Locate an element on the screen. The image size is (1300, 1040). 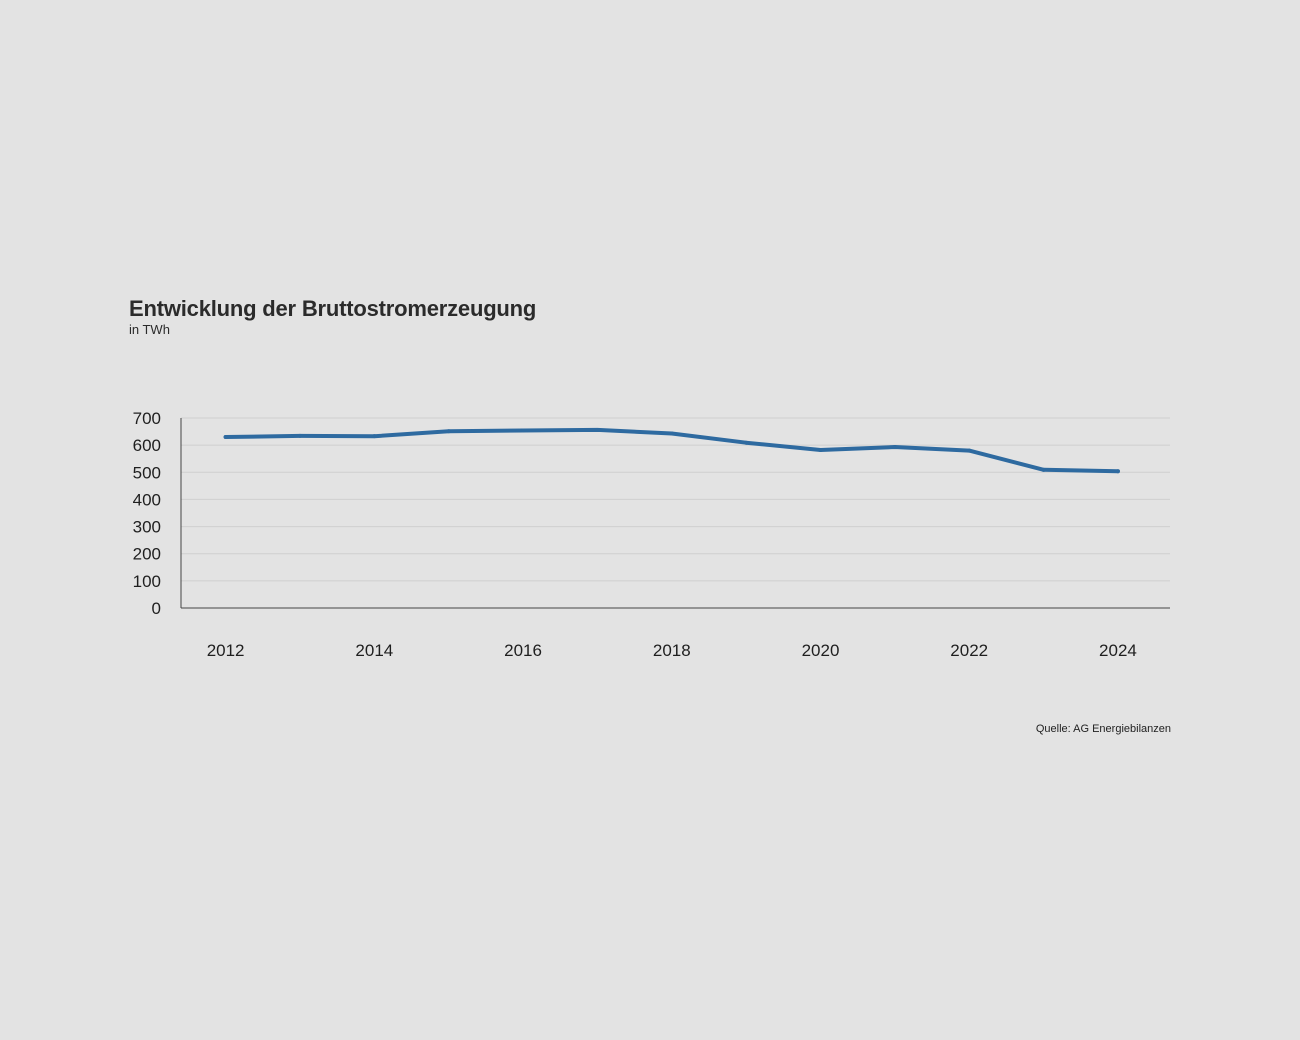
series-line is located at coordinates (671, 450).